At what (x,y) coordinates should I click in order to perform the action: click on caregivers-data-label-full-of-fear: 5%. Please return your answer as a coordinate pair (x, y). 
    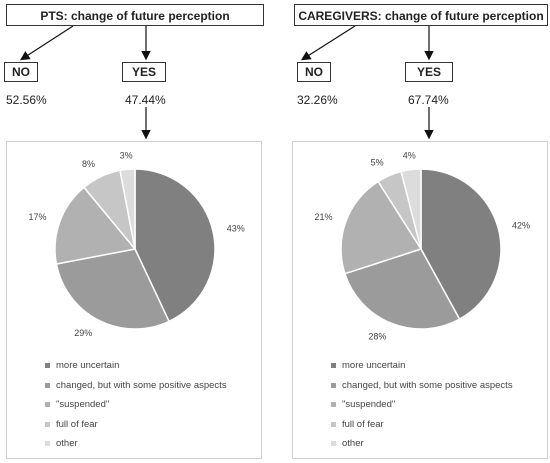
    Looking at the image, I should click on (377, 163).